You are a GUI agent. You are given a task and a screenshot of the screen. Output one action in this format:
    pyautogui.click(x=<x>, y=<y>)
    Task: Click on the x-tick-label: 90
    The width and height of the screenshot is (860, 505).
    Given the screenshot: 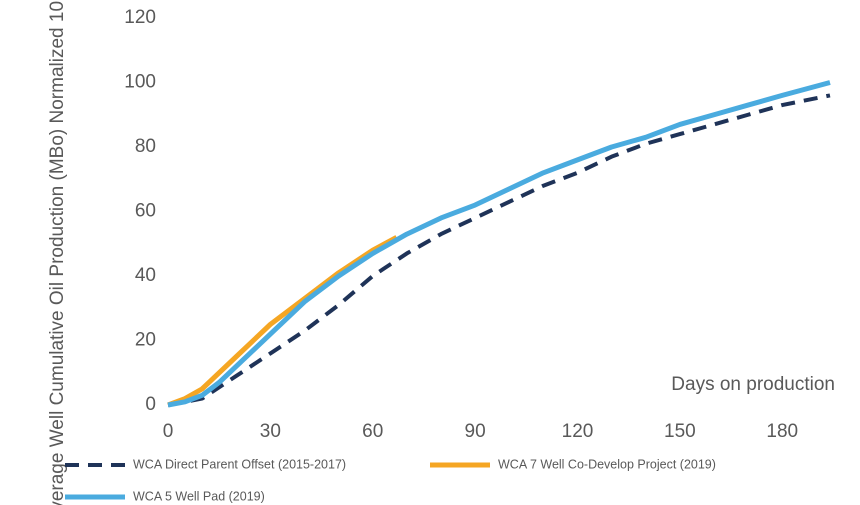 What is the action you would take?
    pyautogui.click(x=475, y=431)
    